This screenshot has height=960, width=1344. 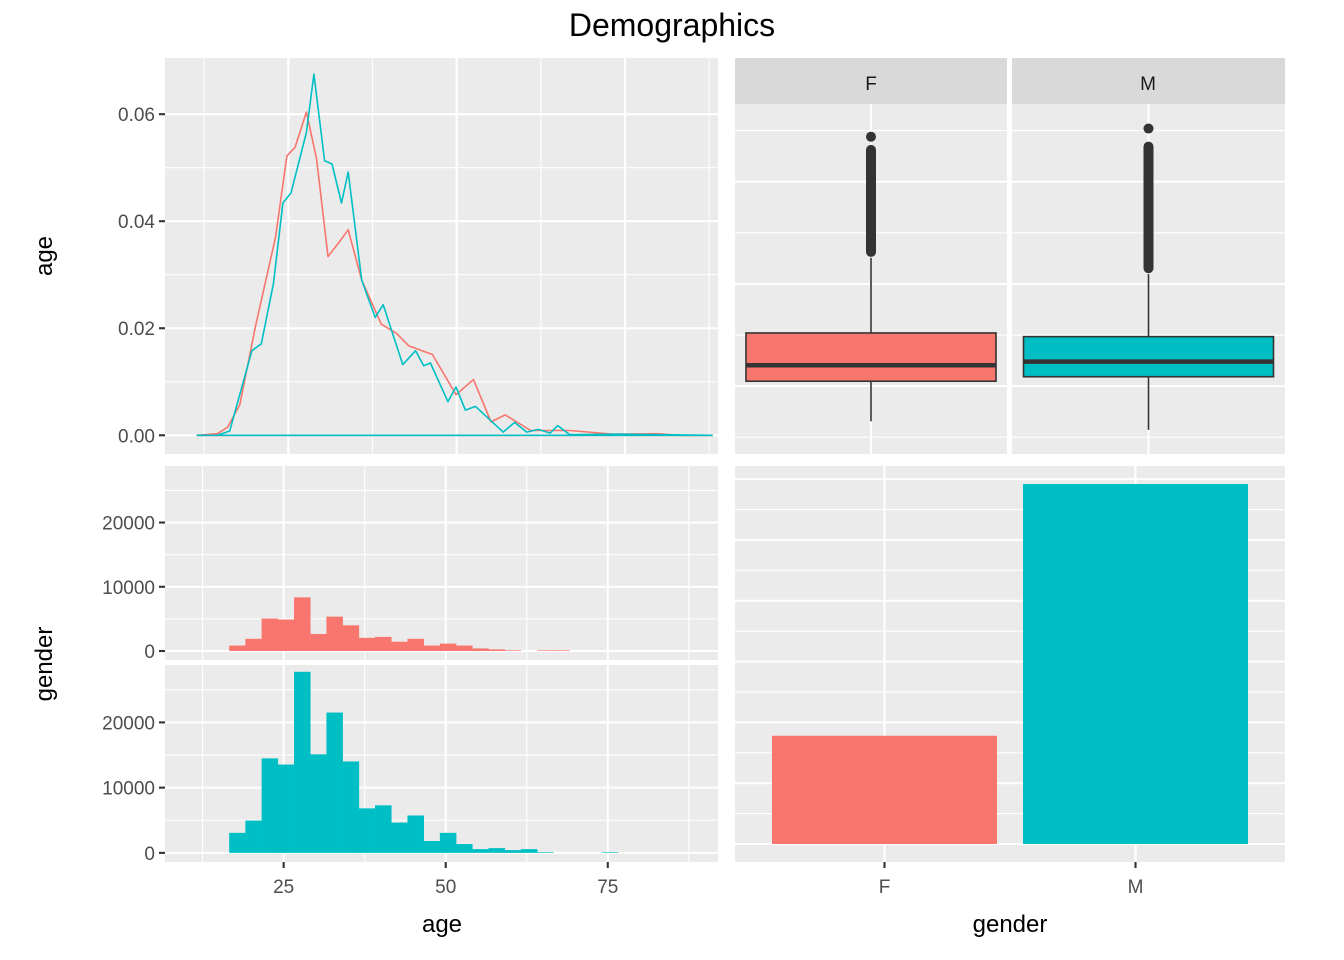 I want to click on histogram-x-tick-label: 50, so click(x=445, y=887).